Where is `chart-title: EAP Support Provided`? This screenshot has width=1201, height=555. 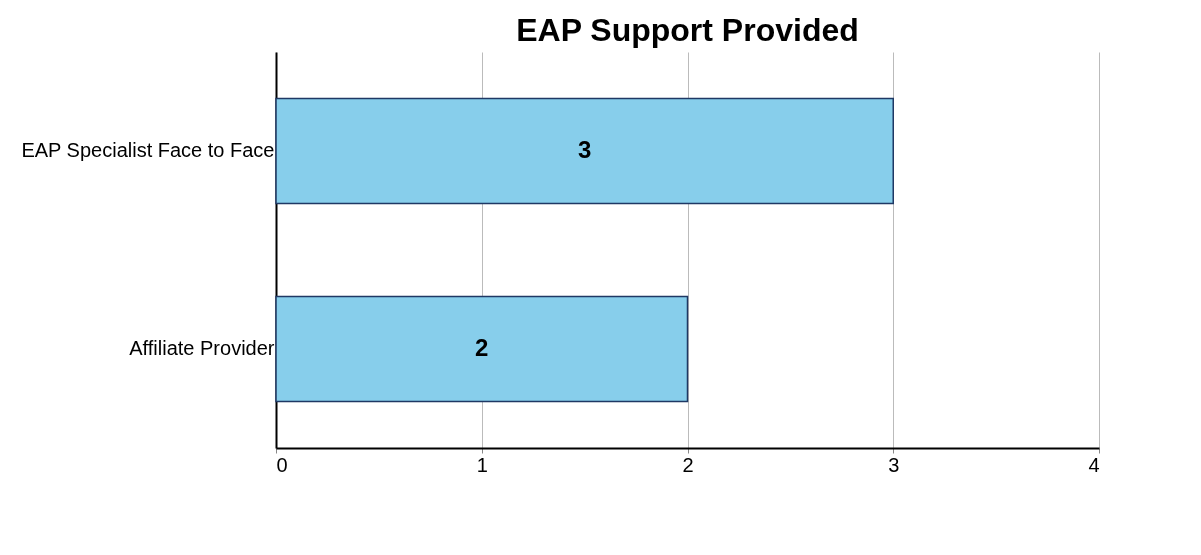
chart-title: EAP Support Provided is located at coordinates (687, 30).